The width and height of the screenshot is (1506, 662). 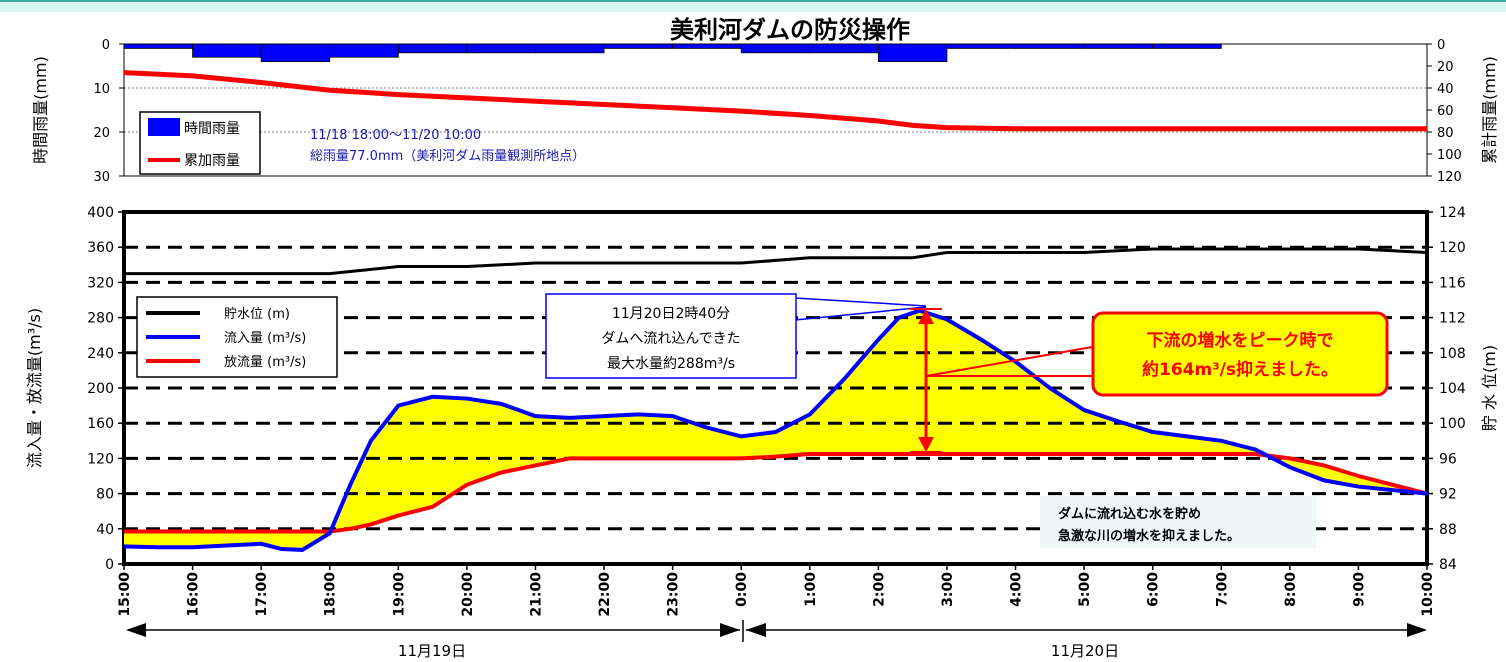 I want to click on main-right-tick-label: 88, so click(x=1448, y=530).